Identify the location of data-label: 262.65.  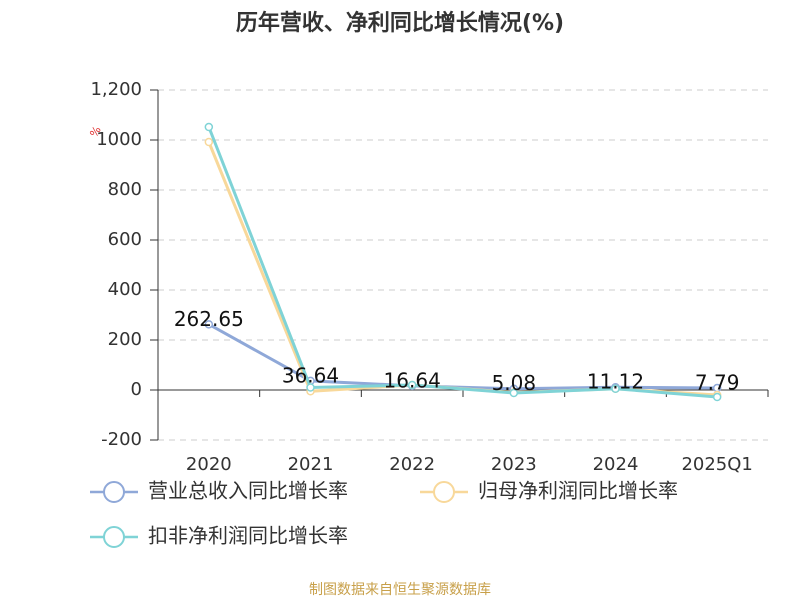
(209, 319).